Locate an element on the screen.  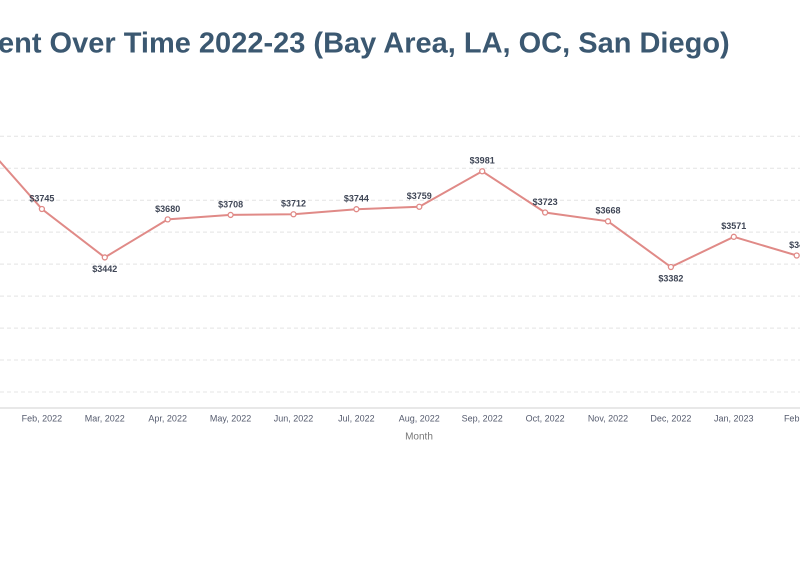
x-tick-label: Dec, 2022 is located at coordinates (670, 418).